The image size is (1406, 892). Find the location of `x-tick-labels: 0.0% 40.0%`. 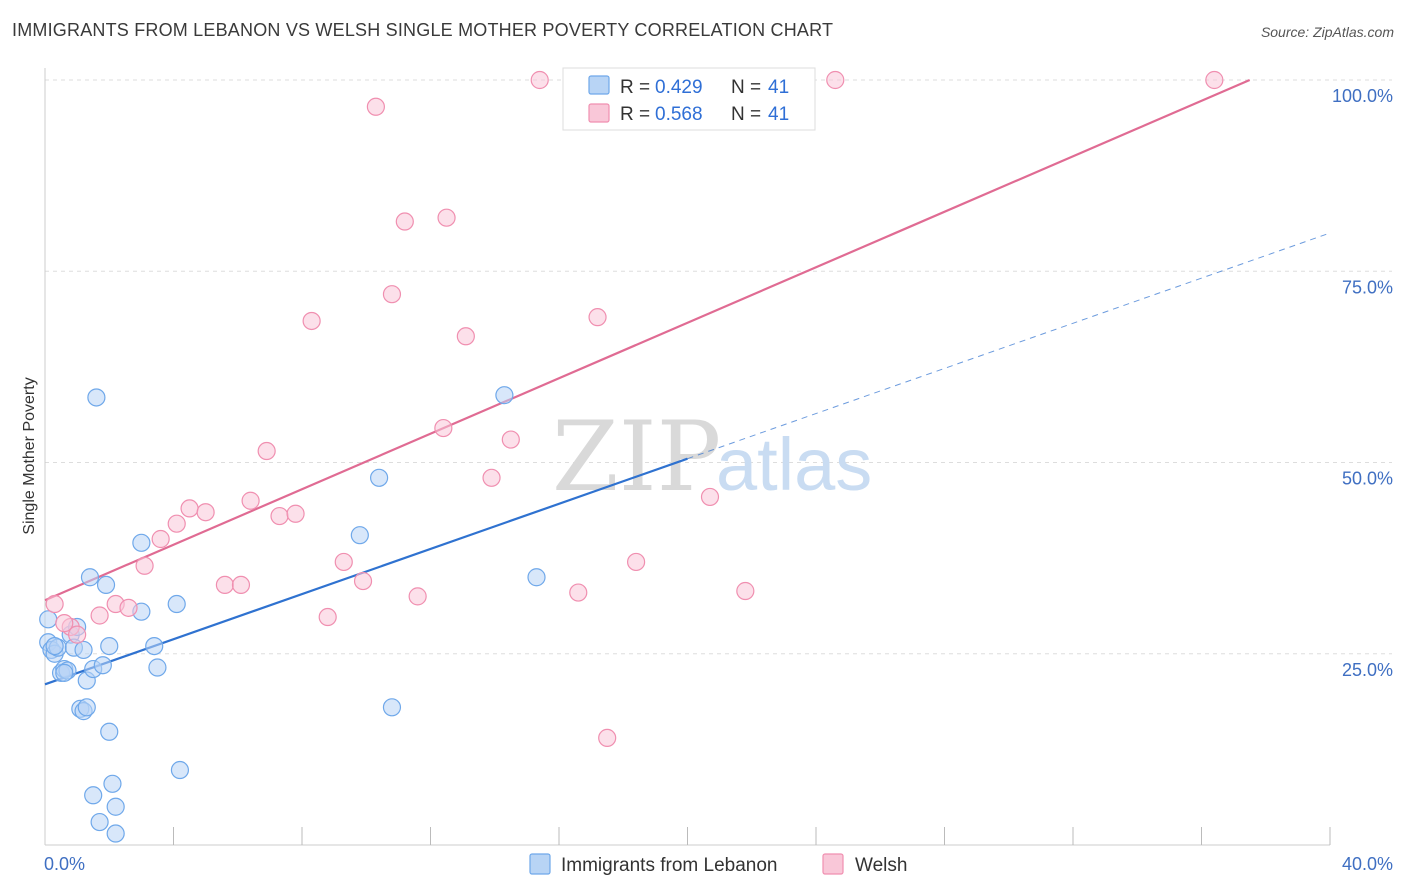

x-tick-labels: 0.0% 40.0% is located at coordinates (718, 864).